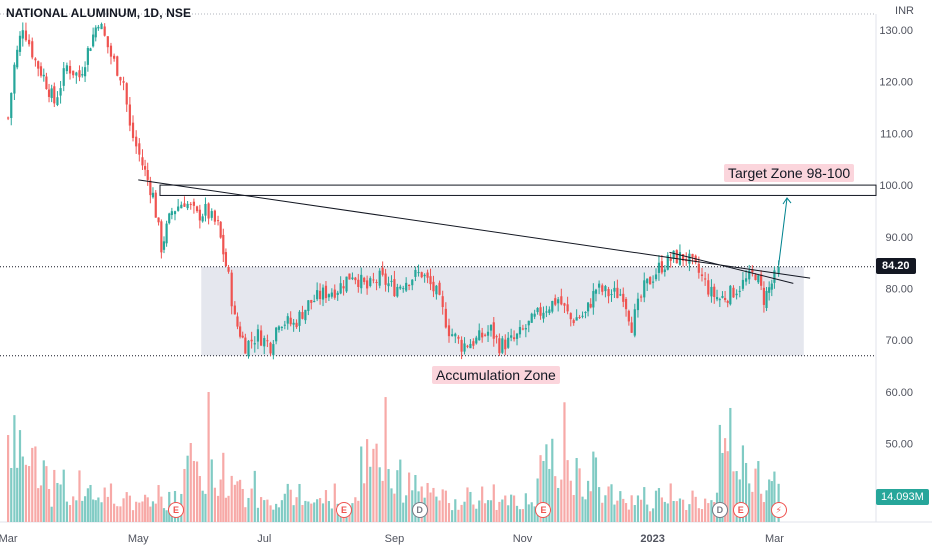 The height and width of the screenshot is (550, 932). I want to click on event-marker-s-icon: ⚡, so click(778, 510).